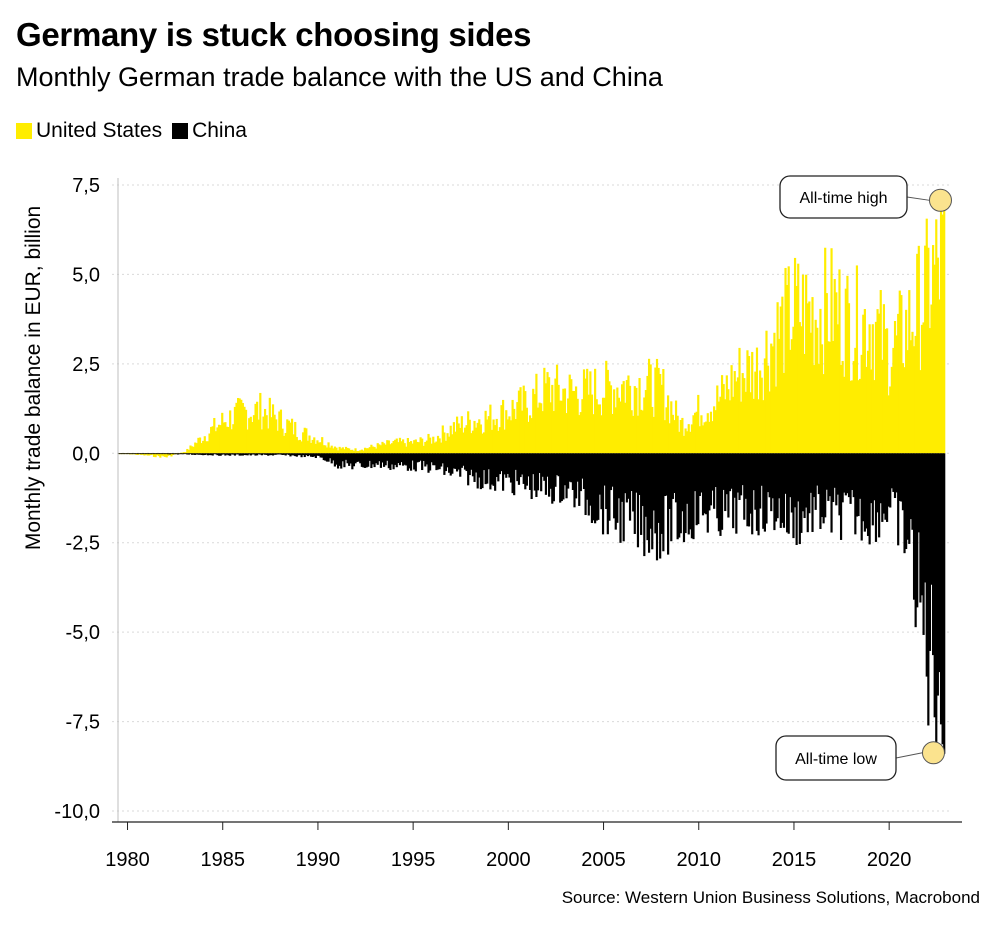 Image resolution: width=1000 pixels, height=932 pixels. What do you see at coordinates (699, 860) in the screenshot?
I see `x-tick-label: 2010` at bounding box center [699, 860].